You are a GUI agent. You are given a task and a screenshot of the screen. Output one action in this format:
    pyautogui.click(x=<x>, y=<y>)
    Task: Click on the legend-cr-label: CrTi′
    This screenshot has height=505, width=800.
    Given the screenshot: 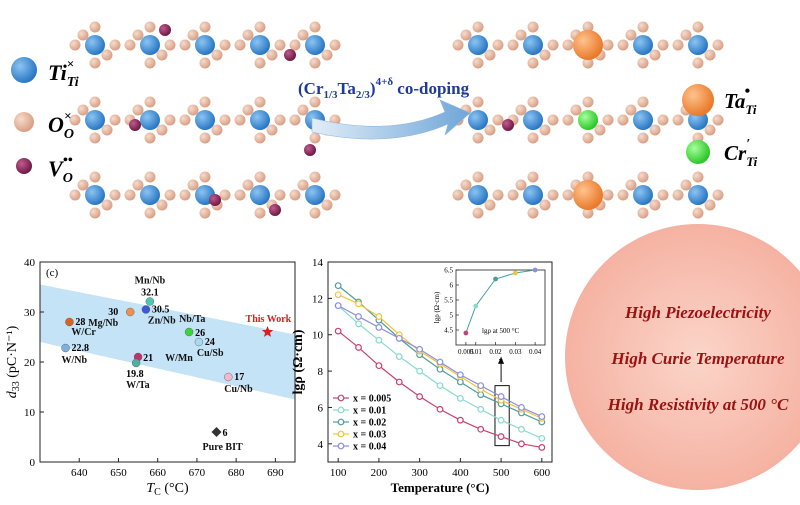 What is the action you would take?
    pyautogui.click(x=741, y=153)
    